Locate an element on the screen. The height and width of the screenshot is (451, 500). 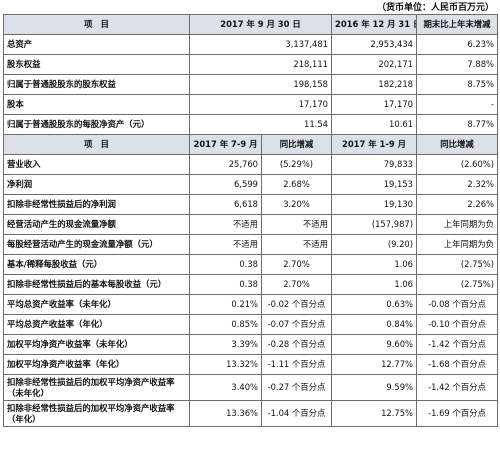
cell-value: 12.75% is located at coordinates (374, 413).